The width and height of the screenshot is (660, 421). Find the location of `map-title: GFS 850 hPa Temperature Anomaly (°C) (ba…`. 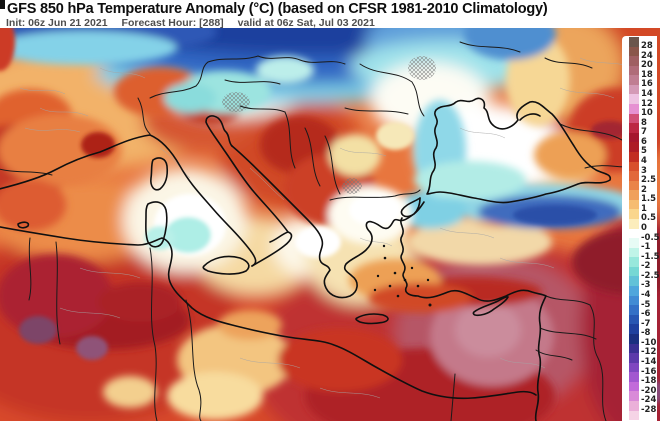

map-title: GFS 850 hPa Temperature Anomaly (°C) (ba… is located at coordinates (277, 9).